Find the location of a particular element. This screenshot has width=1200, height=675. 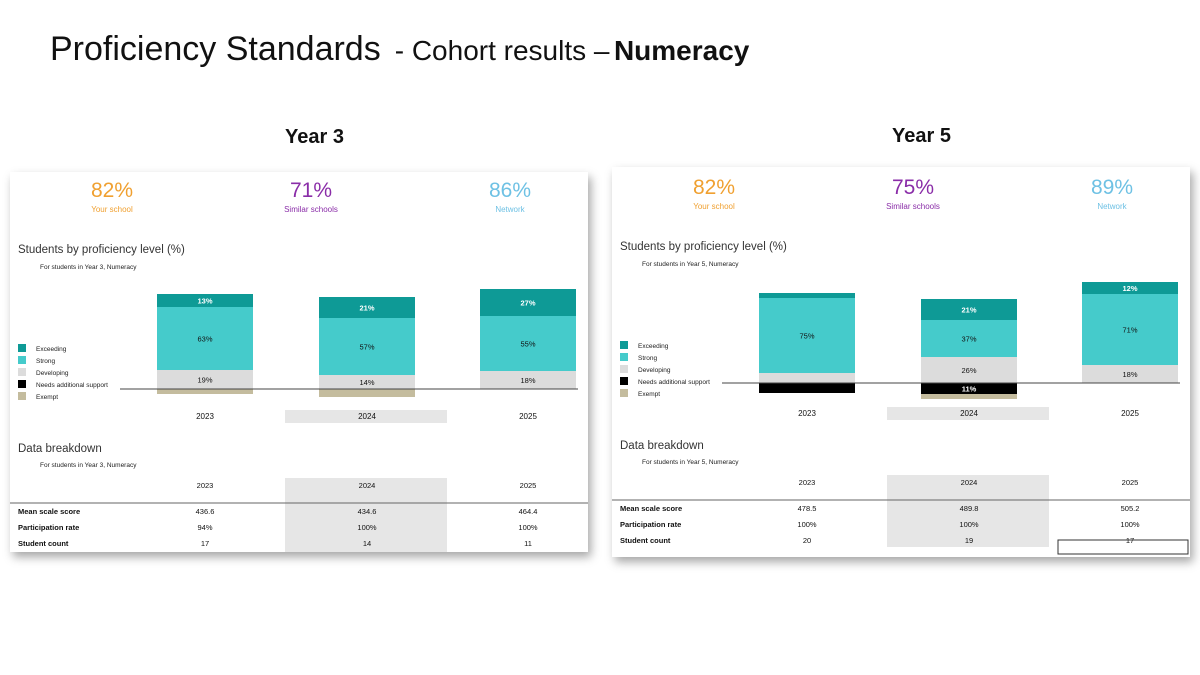

kpi-value-1: 71% is located at coordinates (311, 190).